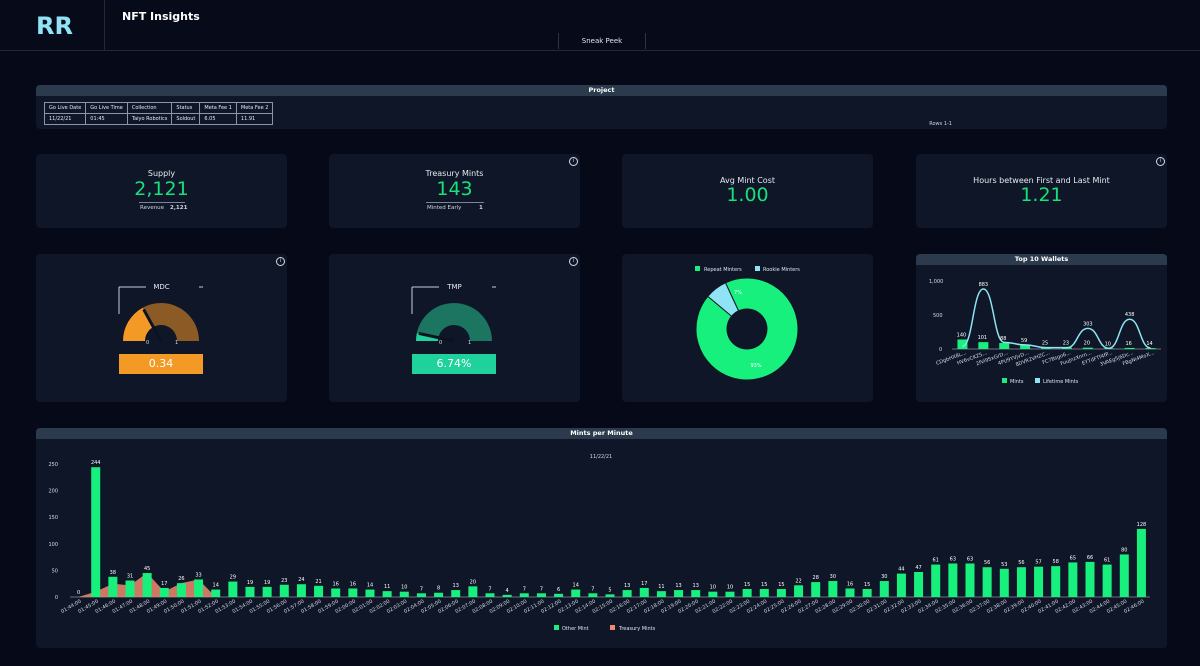 The height and width of the screenshot is (666, 1200). I want to click on legend-other-mint: Other Mint, so click(575, 629).